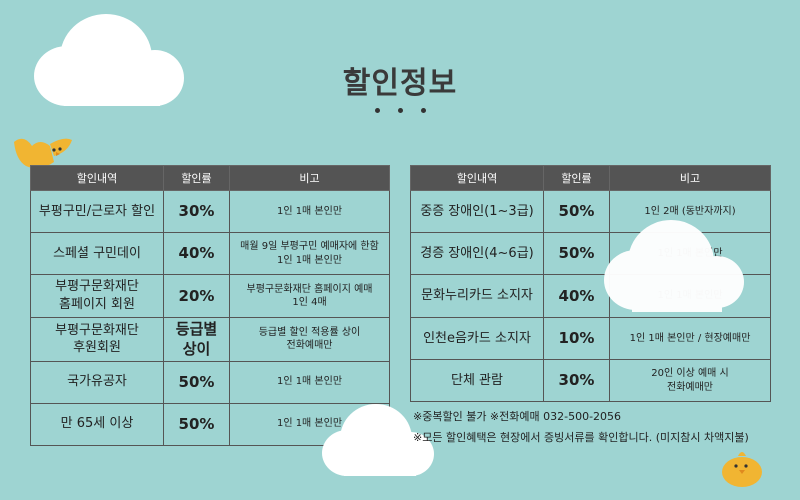  I want to click on discount-name: 단체 관람, so click(477, 380).